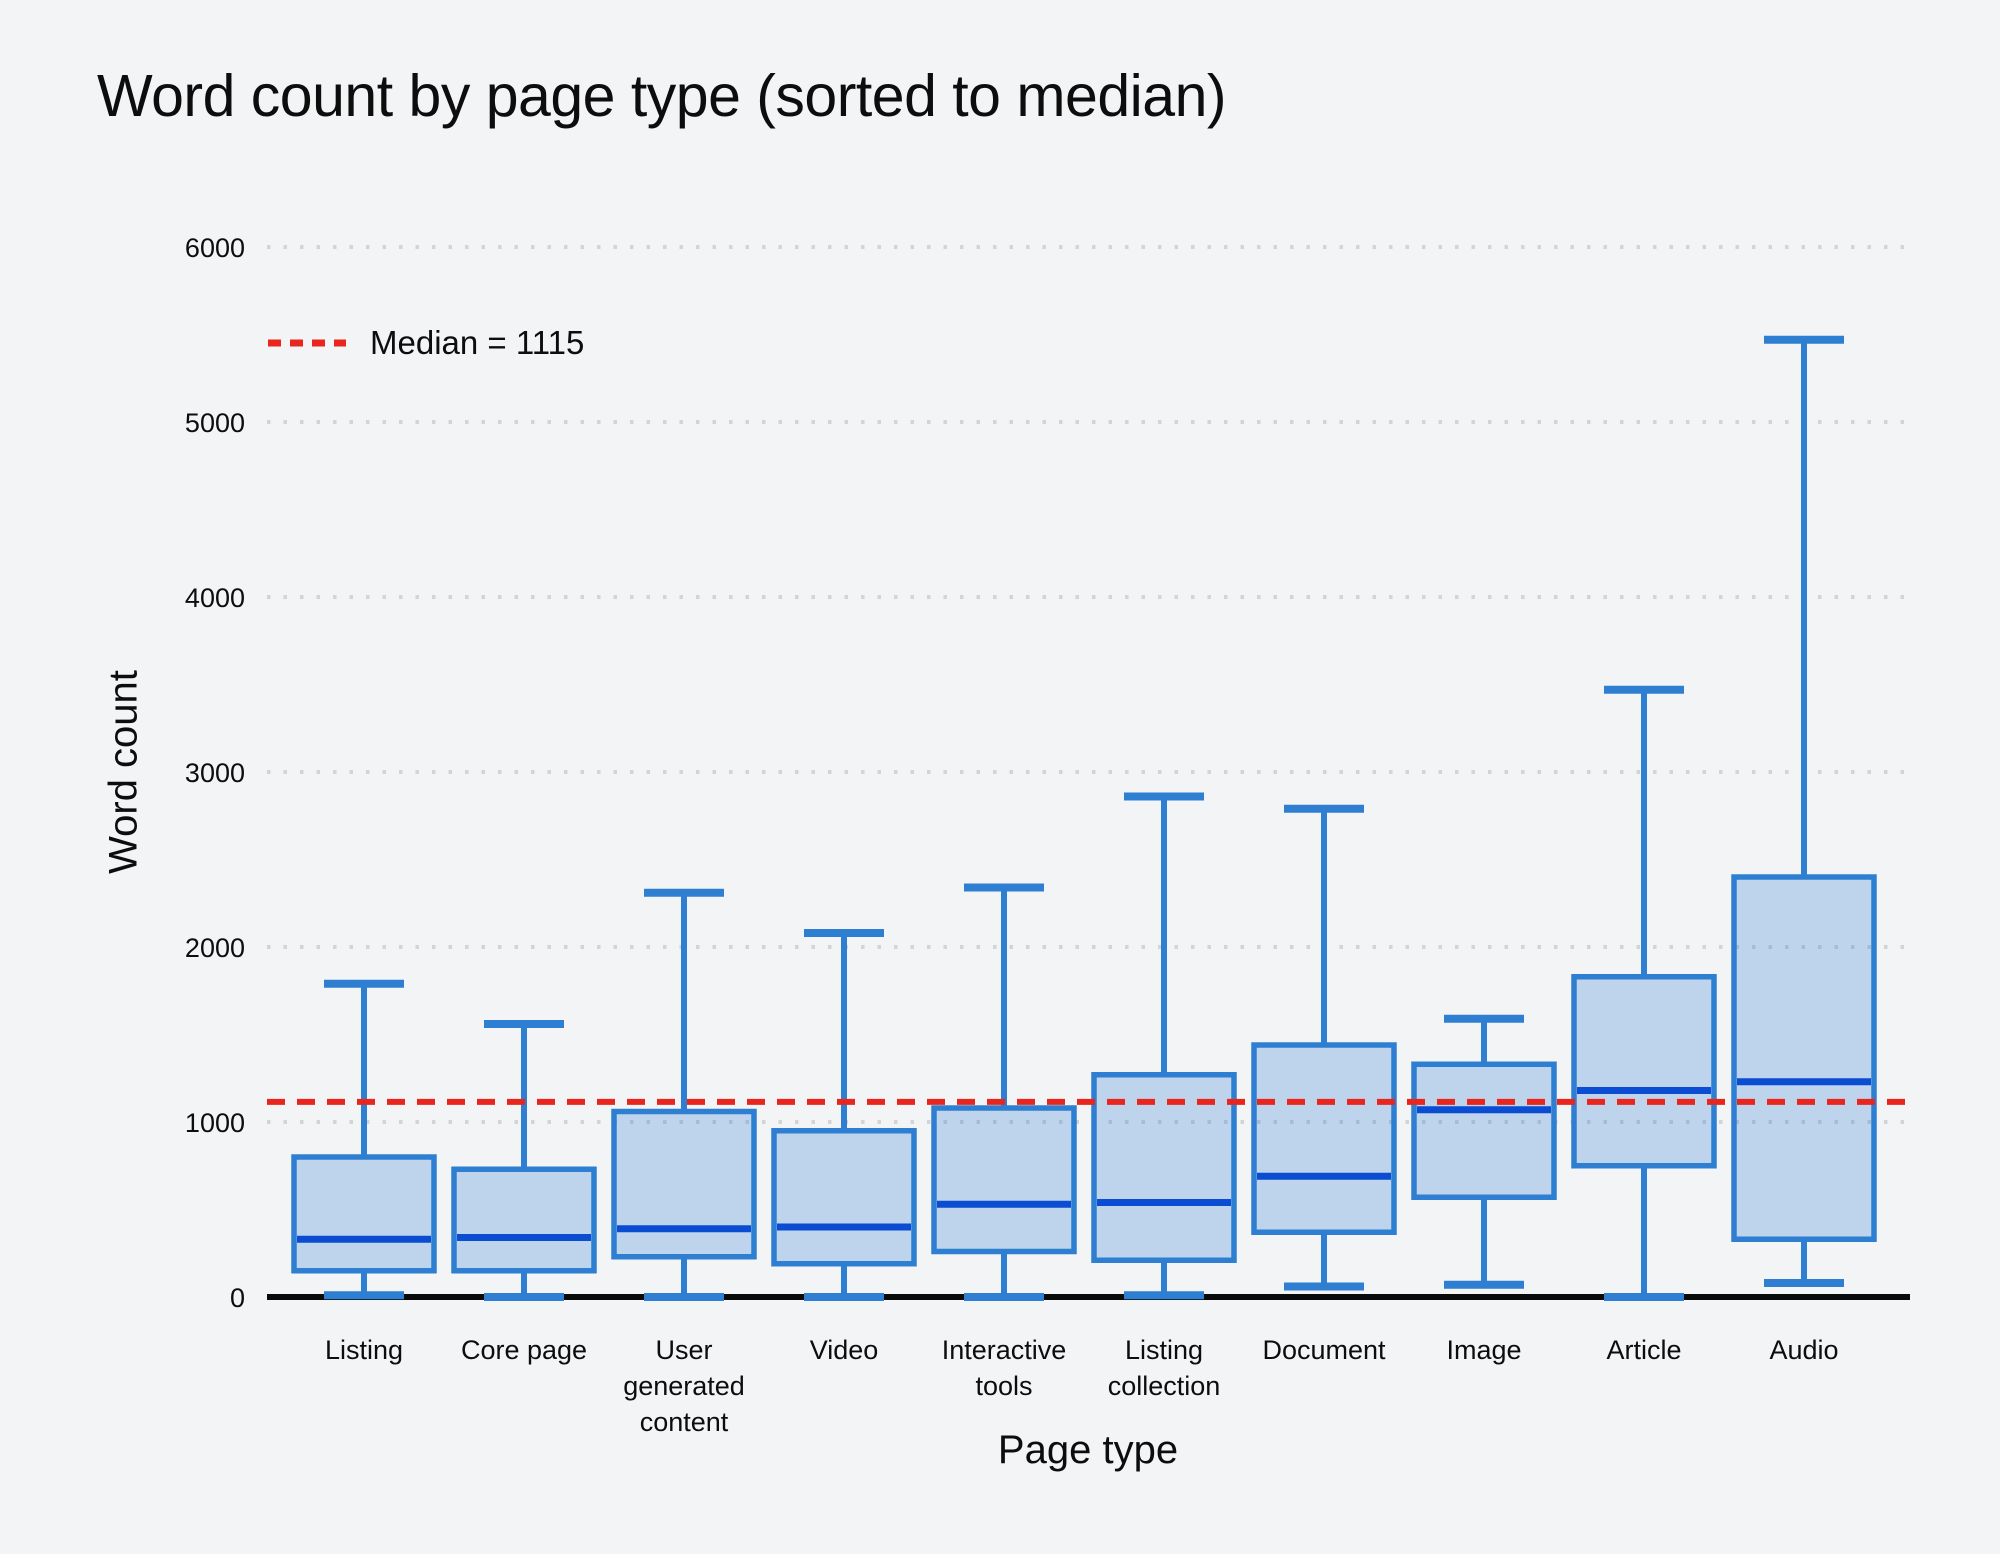  What do you see at coordinates (237, 1298) in the screenshot?
I see `y-tick-label: 0` at bounding box center [237, 1298].